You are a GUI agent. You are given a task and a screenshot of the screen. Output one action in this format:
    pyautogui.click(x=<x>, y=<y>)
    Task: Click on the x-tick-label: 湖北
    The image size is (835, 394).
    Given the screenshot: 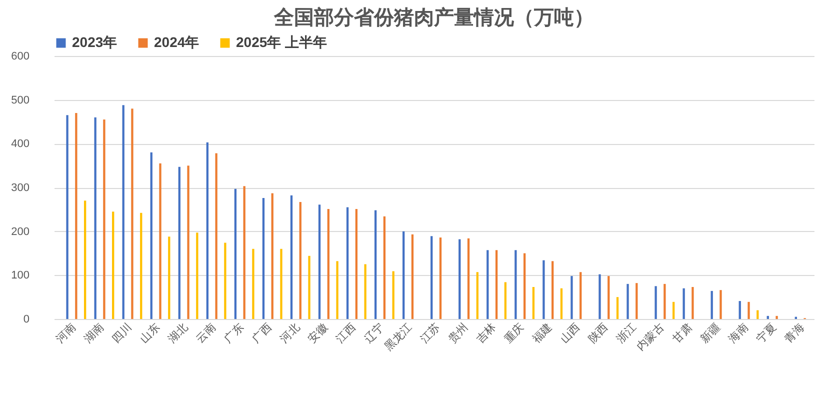 What is the action you would take?
    pyautogui.click(x=178, y=333)
    